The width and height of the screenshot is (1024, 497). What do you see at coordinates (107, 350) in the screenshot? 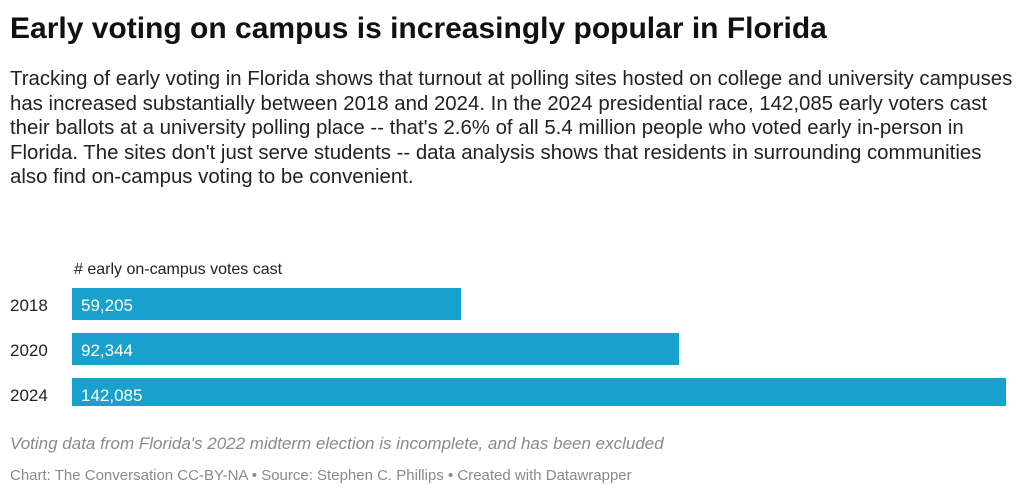
I see `value-label: 92,344` at bounding box center [107, 350].